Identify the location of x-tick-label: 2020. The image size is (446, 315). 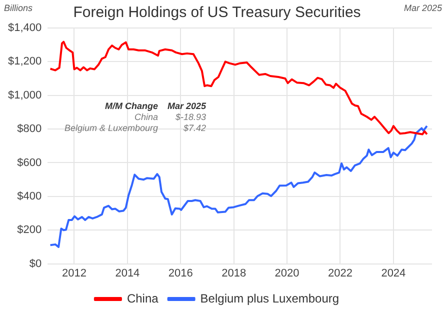
(287, 273).